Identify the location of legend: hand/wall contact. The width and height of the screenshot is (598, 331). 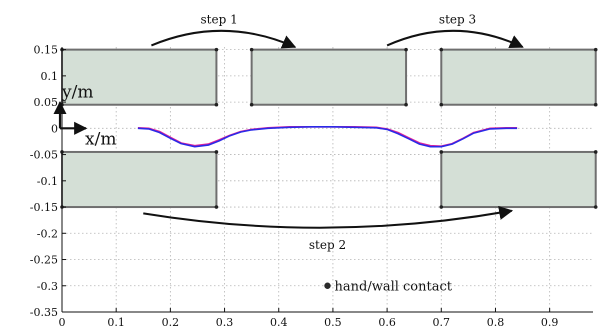
(388, 286).